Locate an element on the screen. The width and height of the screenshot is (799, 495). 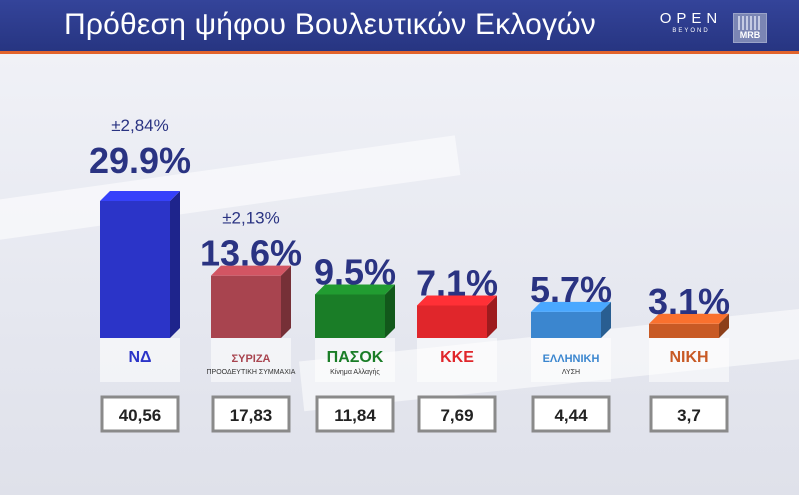
pollster-logo-text: MRB is located at coordinates (750, 35).